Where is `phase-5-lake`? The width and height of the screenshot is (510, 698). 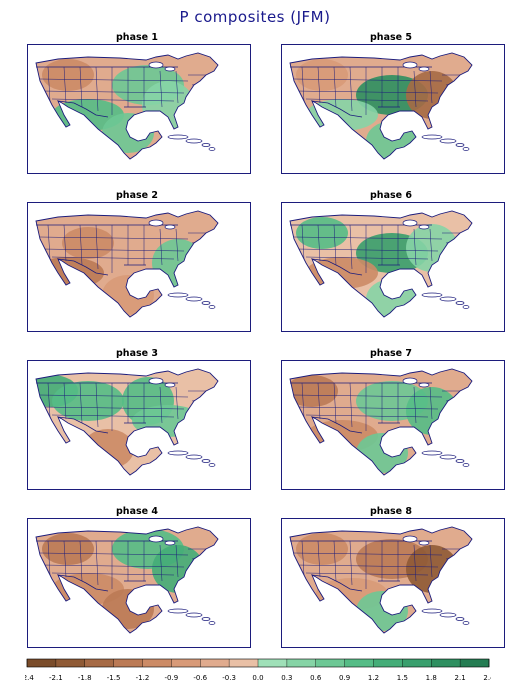
phase-5-lake is located at coordinates (424, 69).